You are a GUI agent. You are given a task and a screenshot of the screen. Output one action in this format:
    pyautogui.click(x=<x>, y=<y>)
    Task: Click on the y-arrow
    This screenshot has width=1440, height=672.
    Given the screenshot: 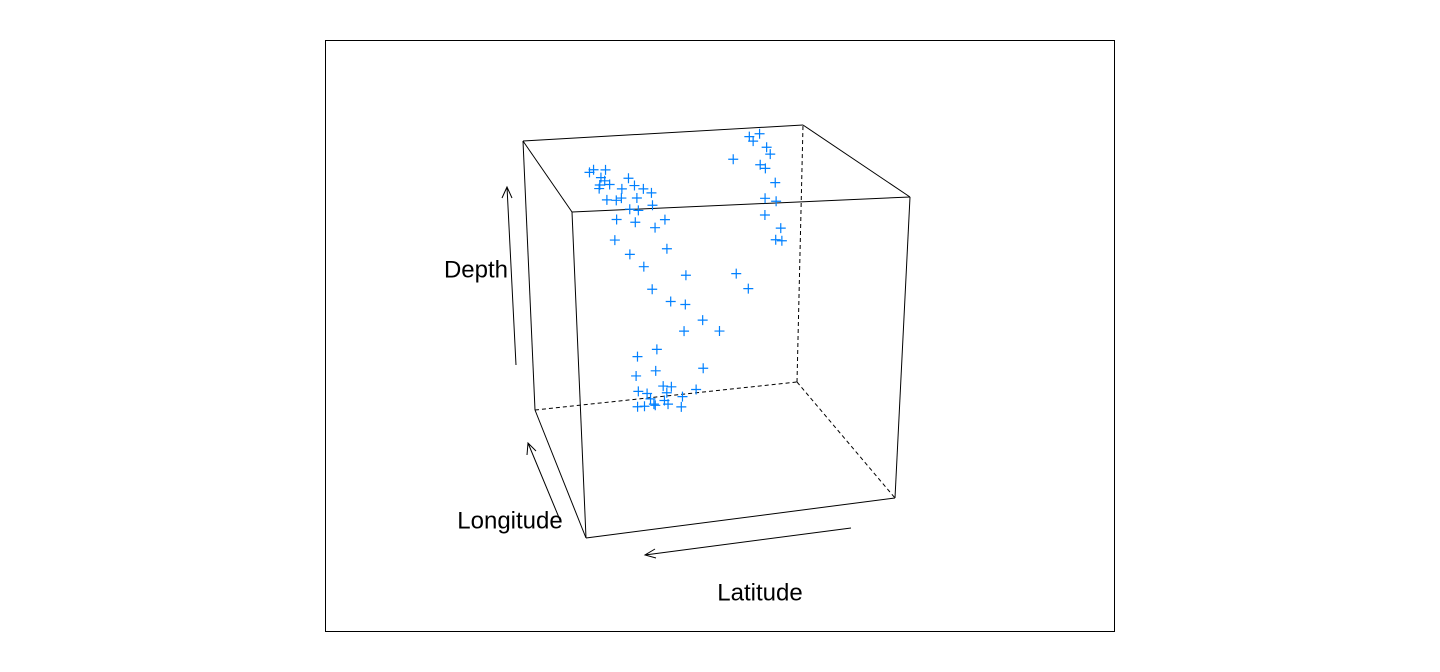 What is the action you would take?
    pyautogui.click(x=543, y=481)
    